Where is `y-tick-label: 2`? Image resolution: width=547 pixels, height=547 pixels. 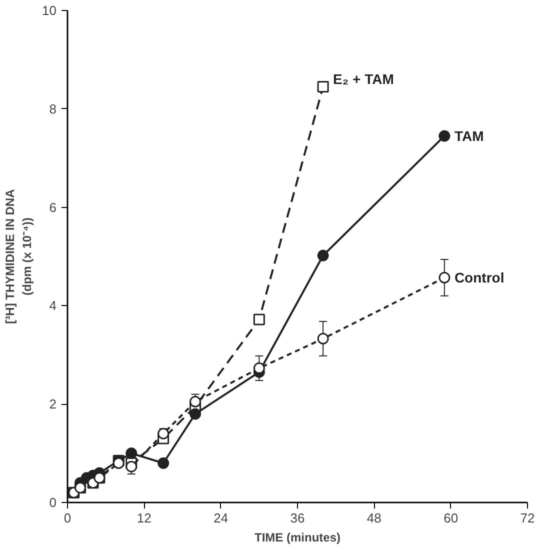
y-tick-label: 2 is located at coordinates (53, 404).